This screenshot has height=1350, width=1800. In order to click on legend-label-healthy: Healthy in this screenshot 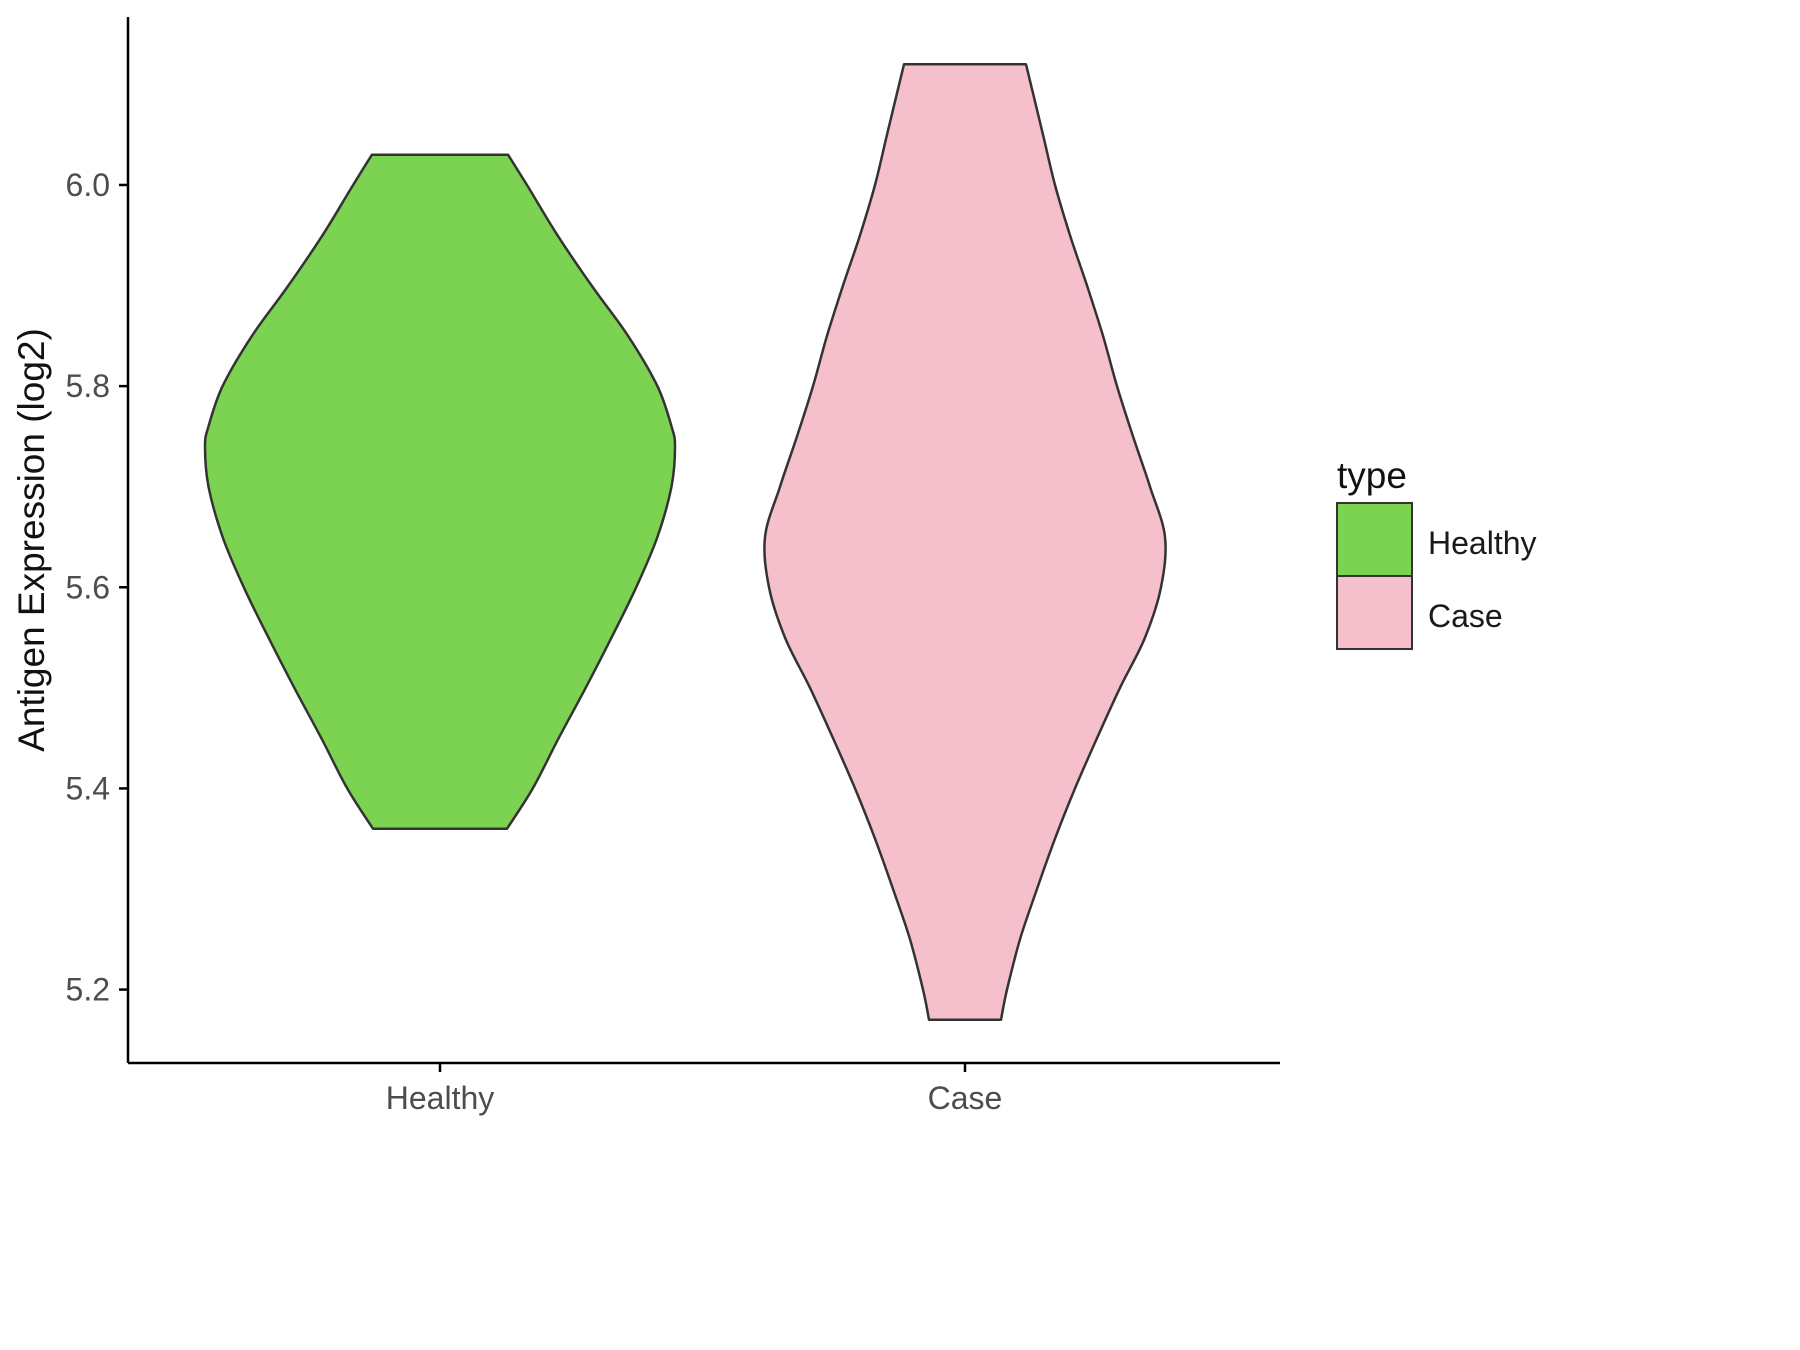, I will do `click(1482, 543)`.